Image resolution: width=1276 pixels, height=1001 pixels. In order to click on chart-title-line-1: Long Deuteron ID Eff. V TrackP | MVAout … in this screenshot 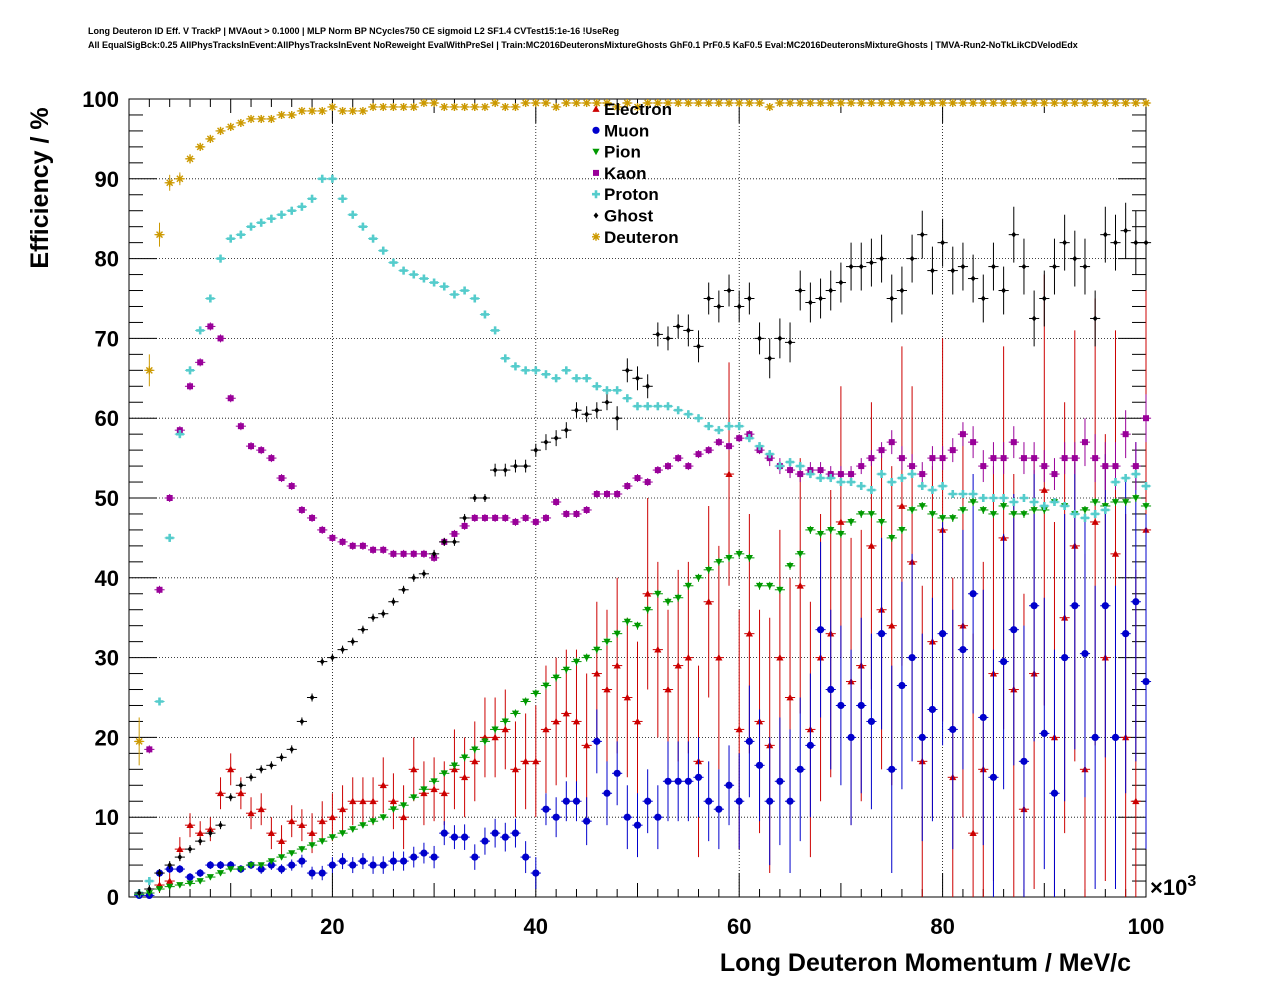, I will do `click(354, 31)`.